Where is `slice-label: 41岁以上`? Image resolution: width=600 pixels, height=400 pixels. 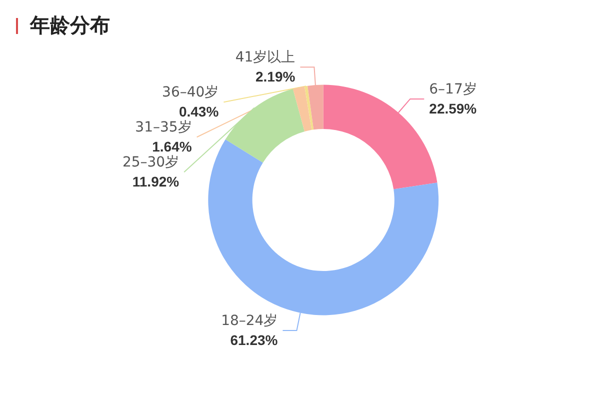 slice-label: 41岁以上 is located at coordinates (265, 58).